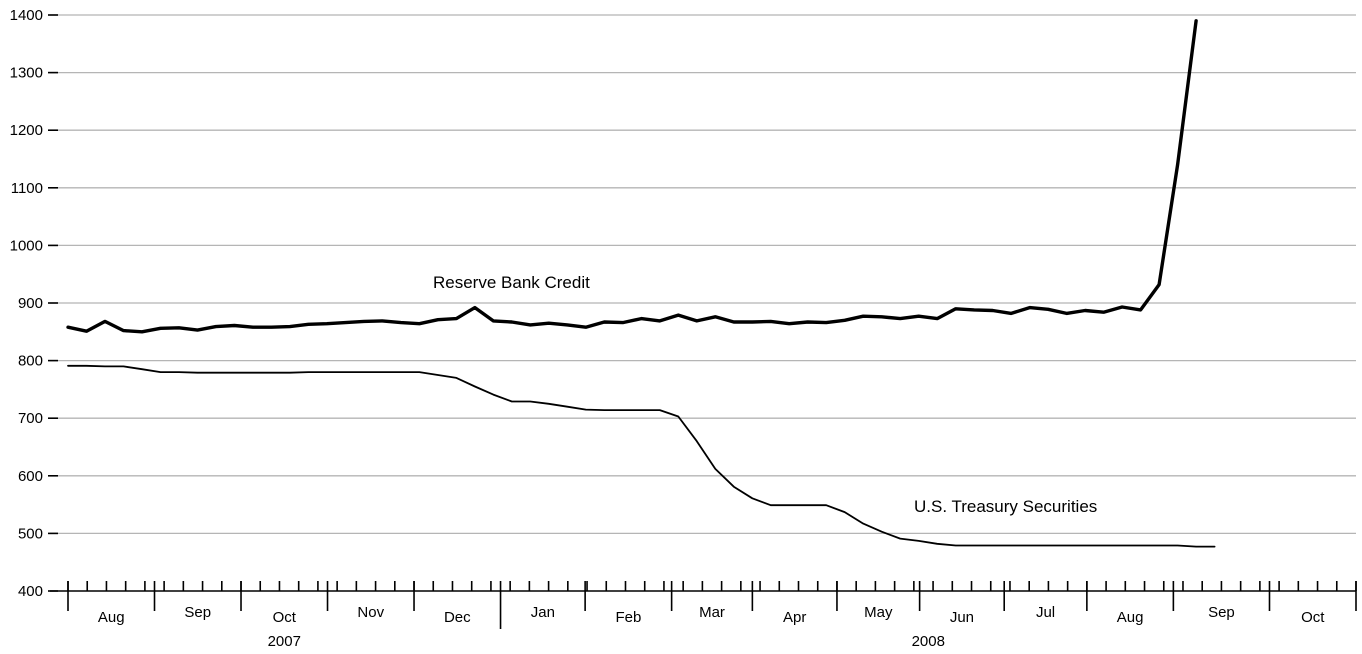 The image size is (1362, 654). What do you see at coordinates (370, 612) in the screenshot?
I see `x-month-label: Nov` at bounding box center [370, 612].